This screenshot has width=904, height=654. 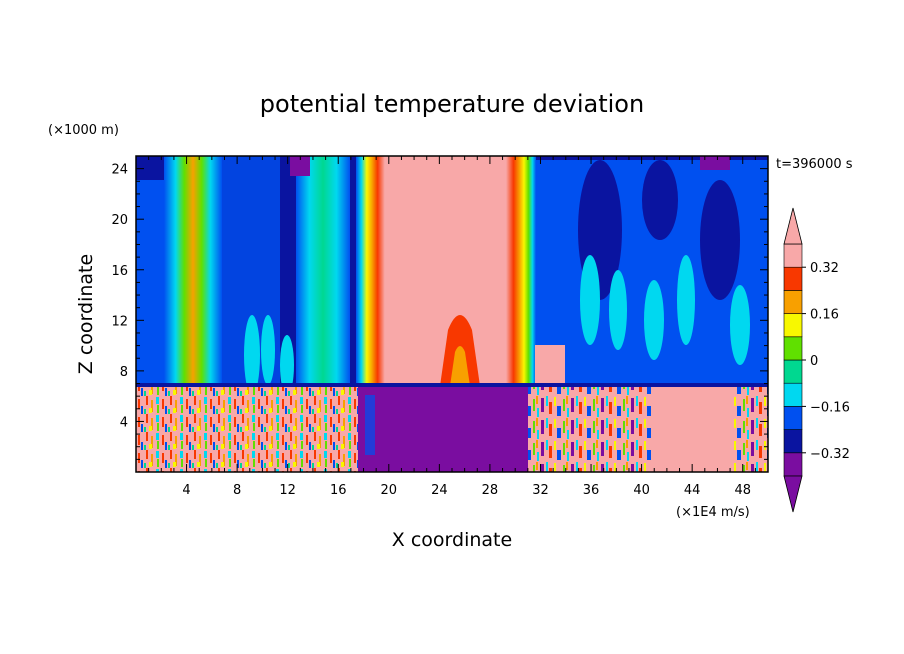 What do you see at coordinates (124, 422) in the screenshot?
I see `y-tick-label: 4` at bounding box center [124, 422].